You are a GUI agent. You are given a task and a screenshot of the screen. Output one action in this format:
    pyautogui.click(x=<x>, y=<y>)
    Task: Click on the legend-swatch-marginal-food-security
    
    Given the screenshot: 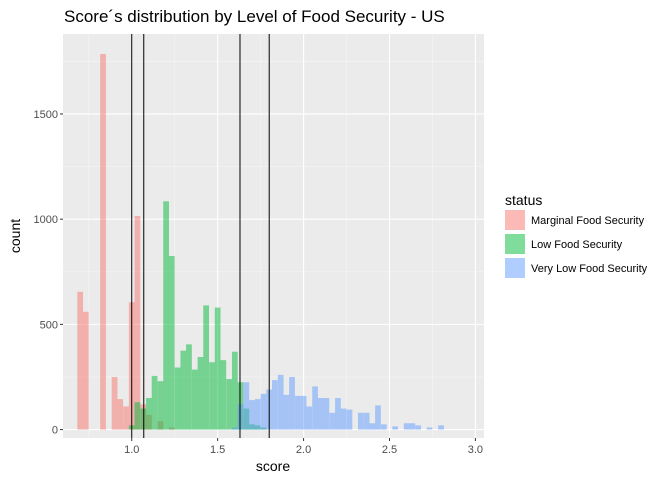 What is the action you would take?
    pyautogui.click(x=515, y=220)
    